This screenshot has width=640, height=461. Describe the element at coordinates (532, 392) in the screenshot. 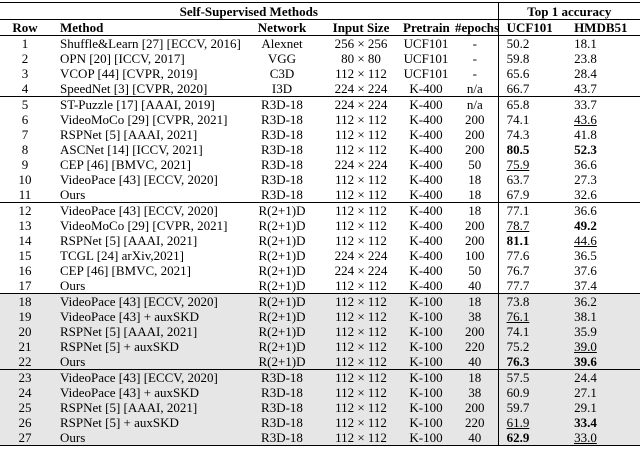

I see `cell: 60.9` at that location.